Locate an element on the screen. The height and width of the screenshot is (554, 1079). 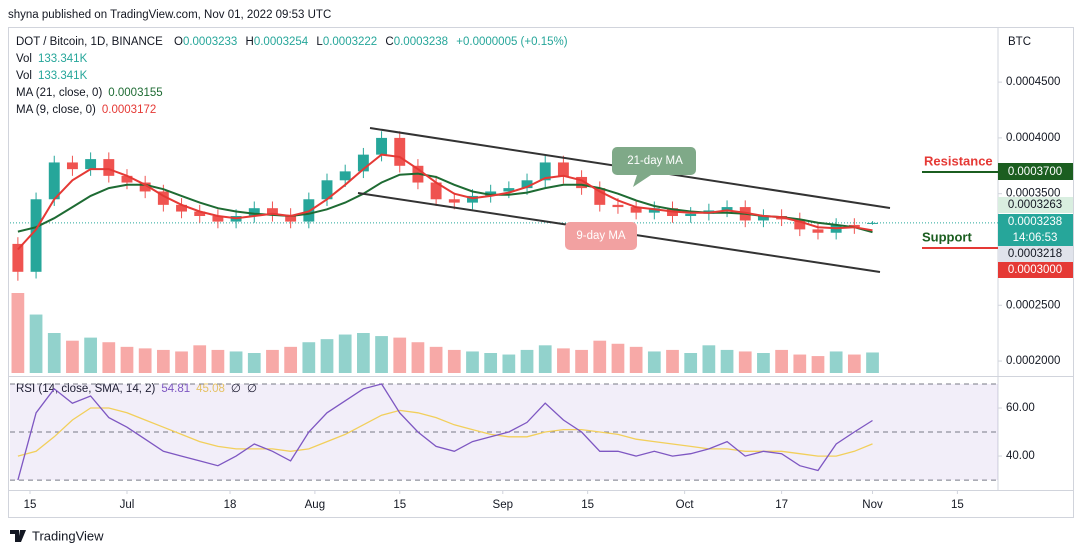
countdown: 14:06:53 is located at coordinates (1035, 238).